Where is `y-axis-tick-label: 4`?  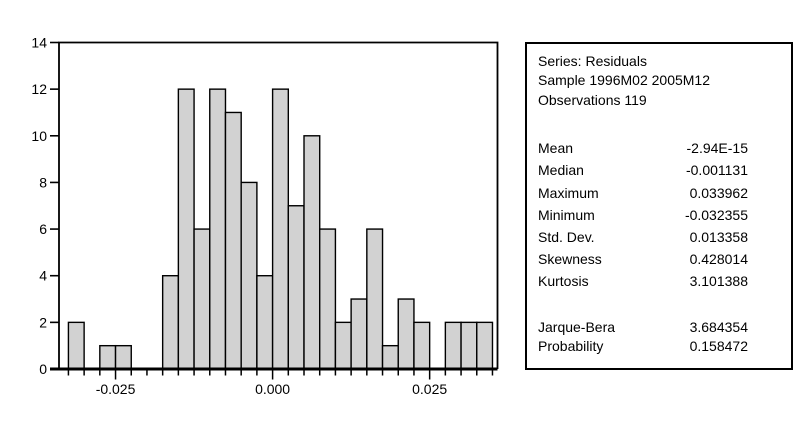 y-axis-tick-label: 4 is located at coordinates (43, 276).